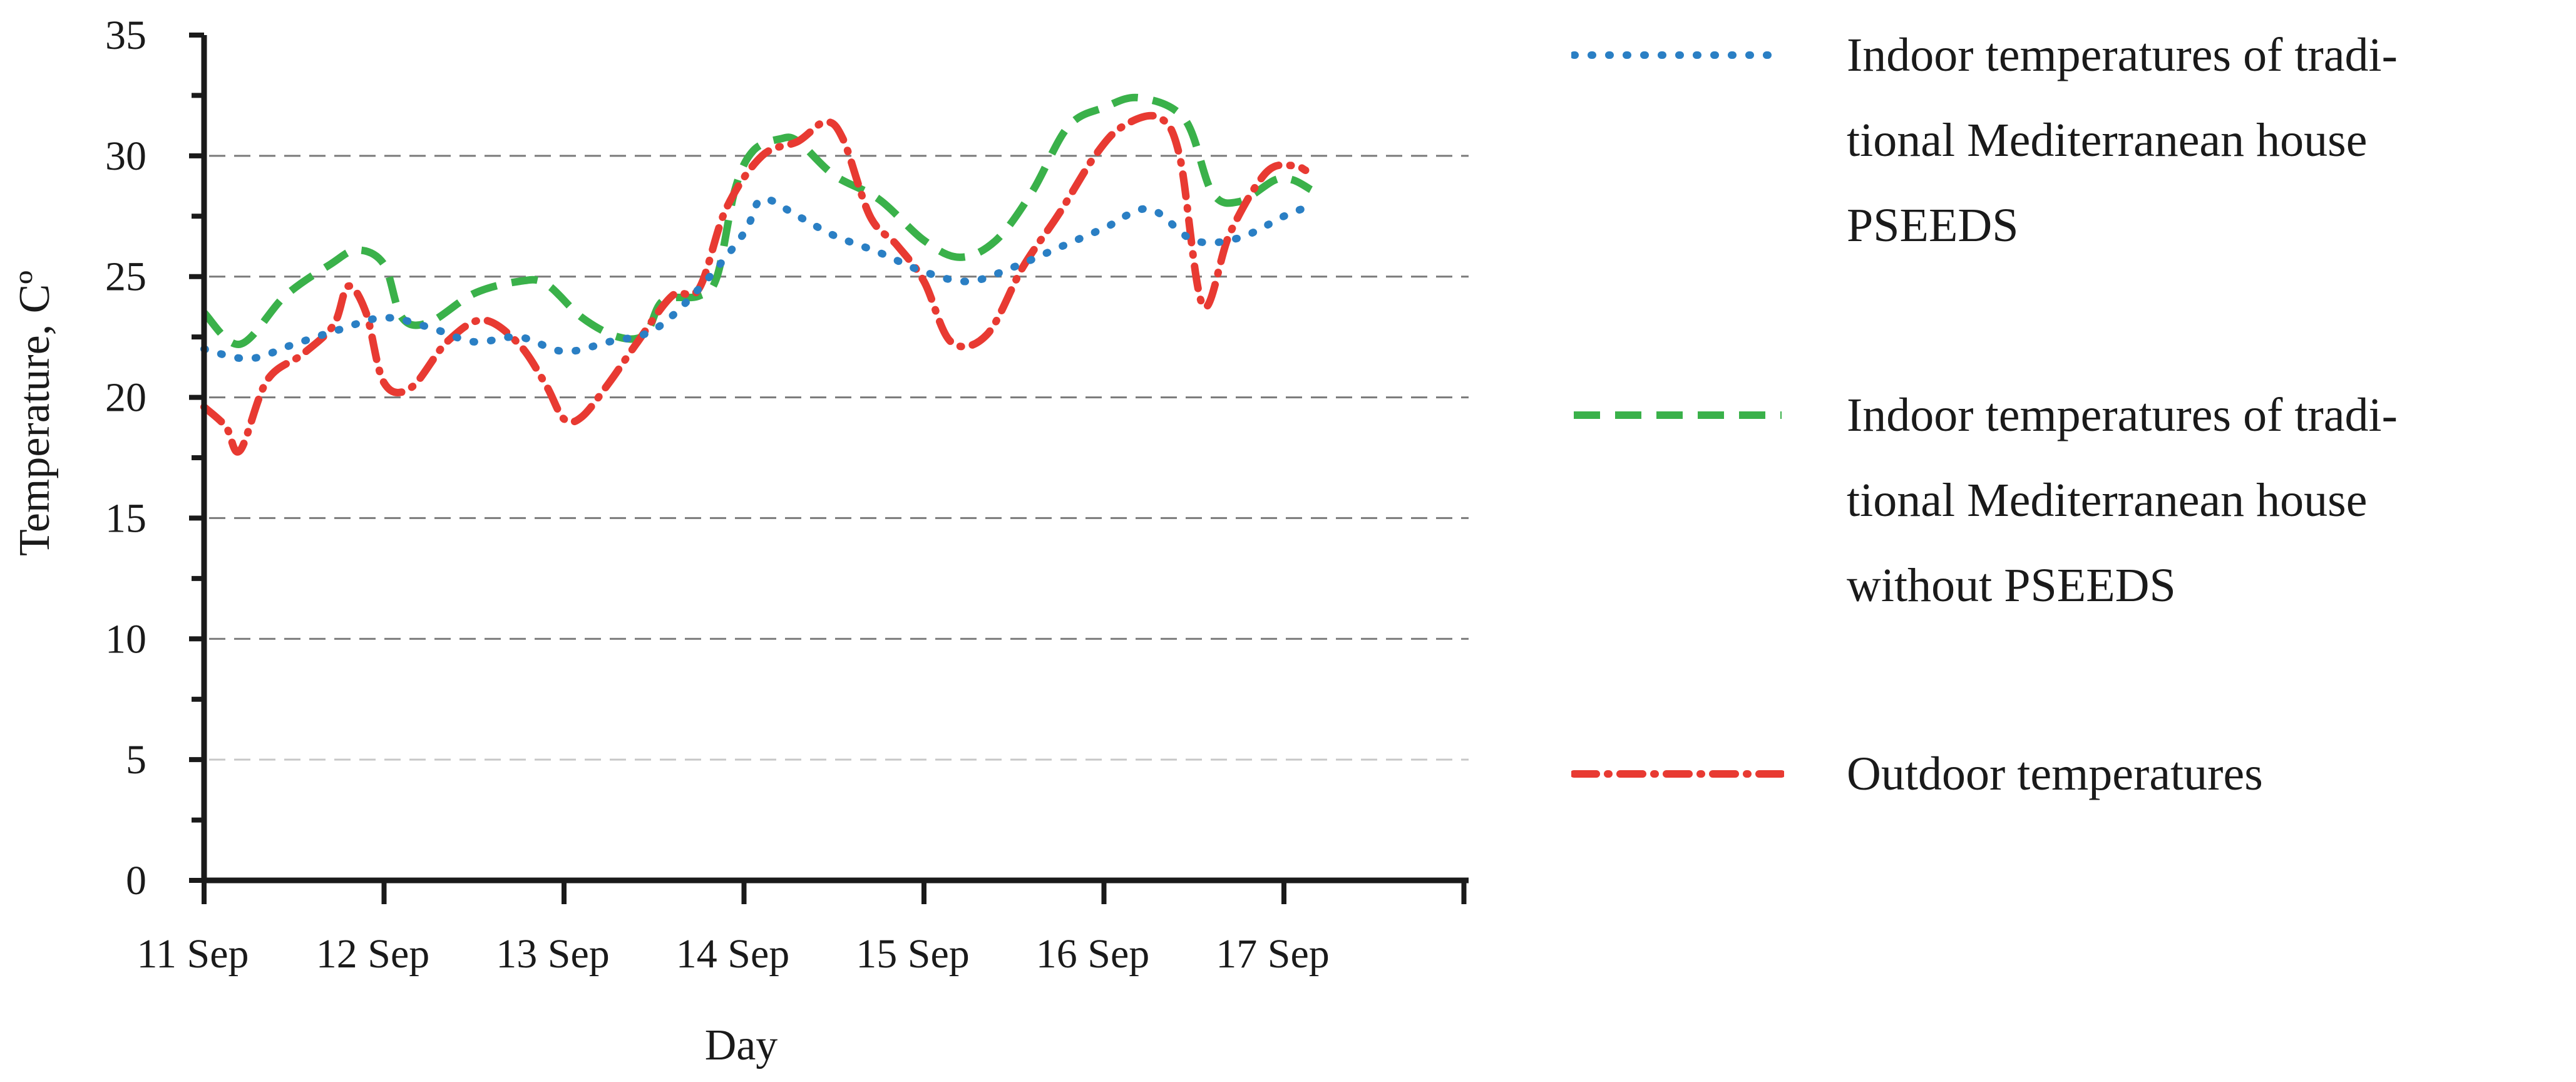  What do you see at coordinates (192, 954) in the screenshot?
I see `x-tick-label: 11 Sep` at bounding box center [192, 954].